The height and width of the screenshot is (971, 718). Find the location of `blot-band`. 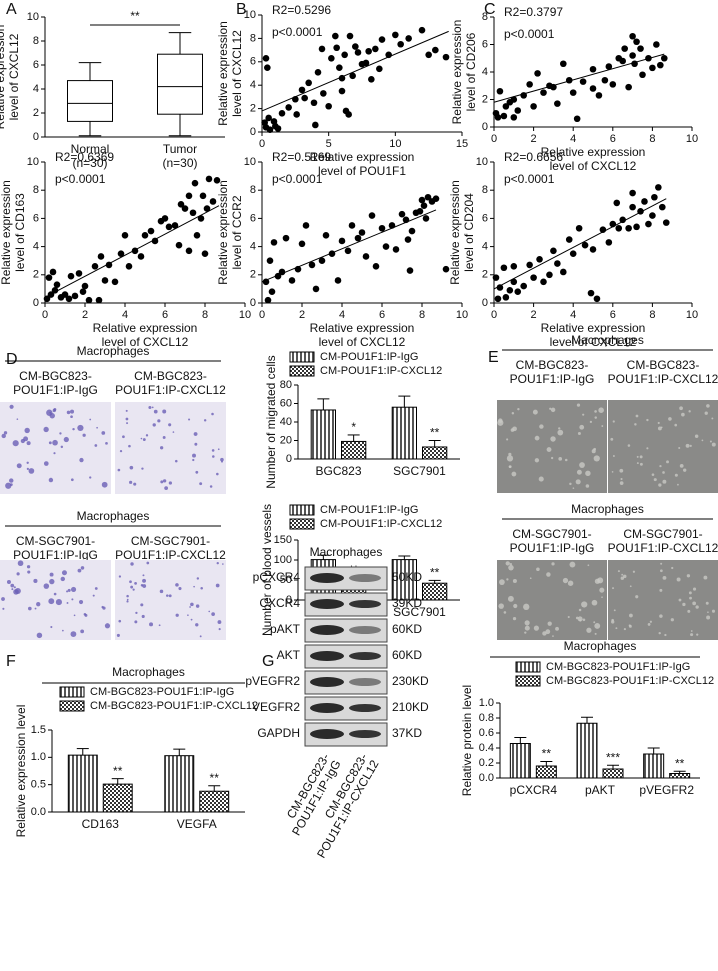

blot-band is located at coordinates (365, 656).